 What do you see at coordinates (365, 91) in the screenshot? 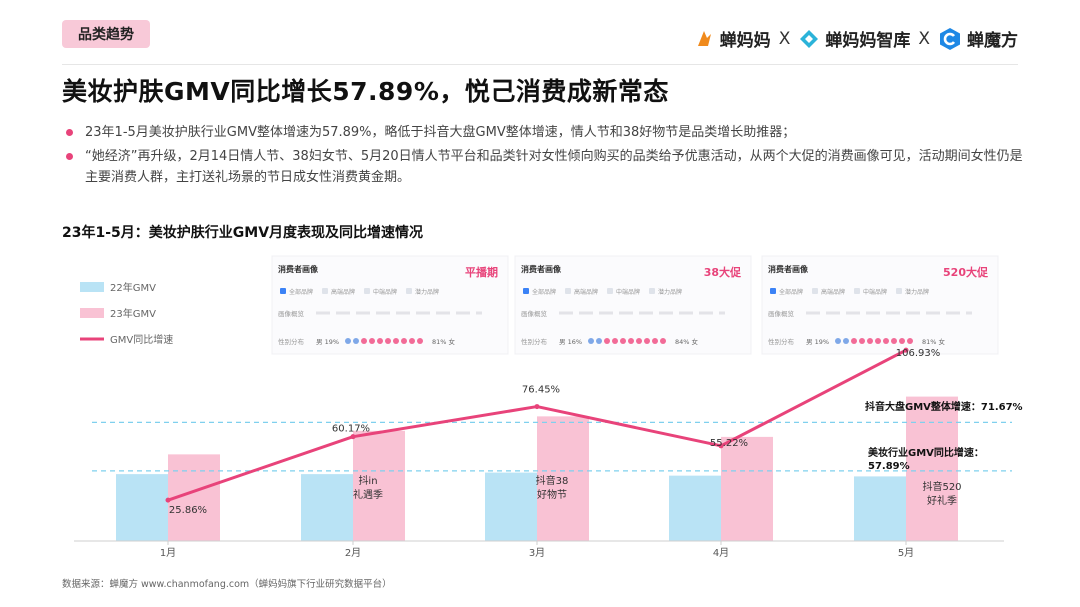
I see `page-title: 美妆护肤GMV同比增长57.89%，悦己消费成新常态` at bounding box center [365, 91].